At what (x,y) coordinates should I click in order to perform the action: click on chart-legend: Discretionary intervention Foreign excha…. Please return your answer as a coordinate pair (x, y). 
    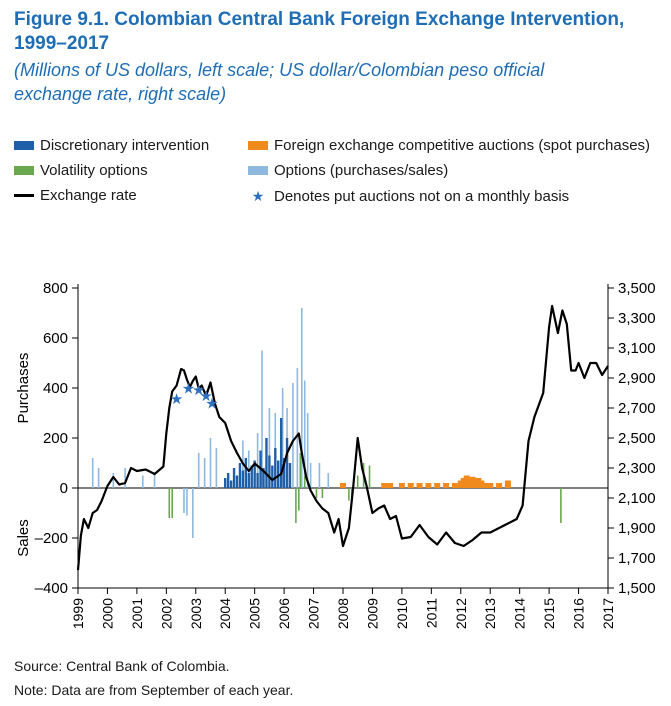
    Looking at the image, I should click on (339, 174).